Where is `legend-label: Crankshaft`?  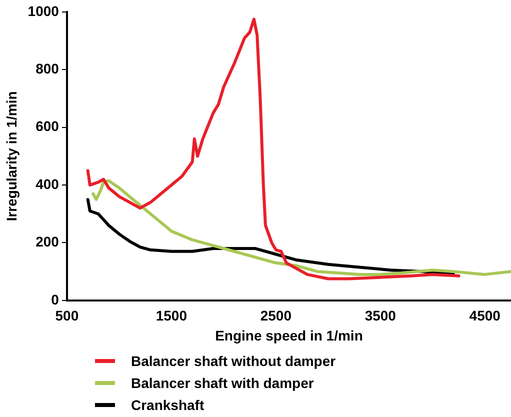
legend-label: Crankshaft is located at coordinates (167, 405).